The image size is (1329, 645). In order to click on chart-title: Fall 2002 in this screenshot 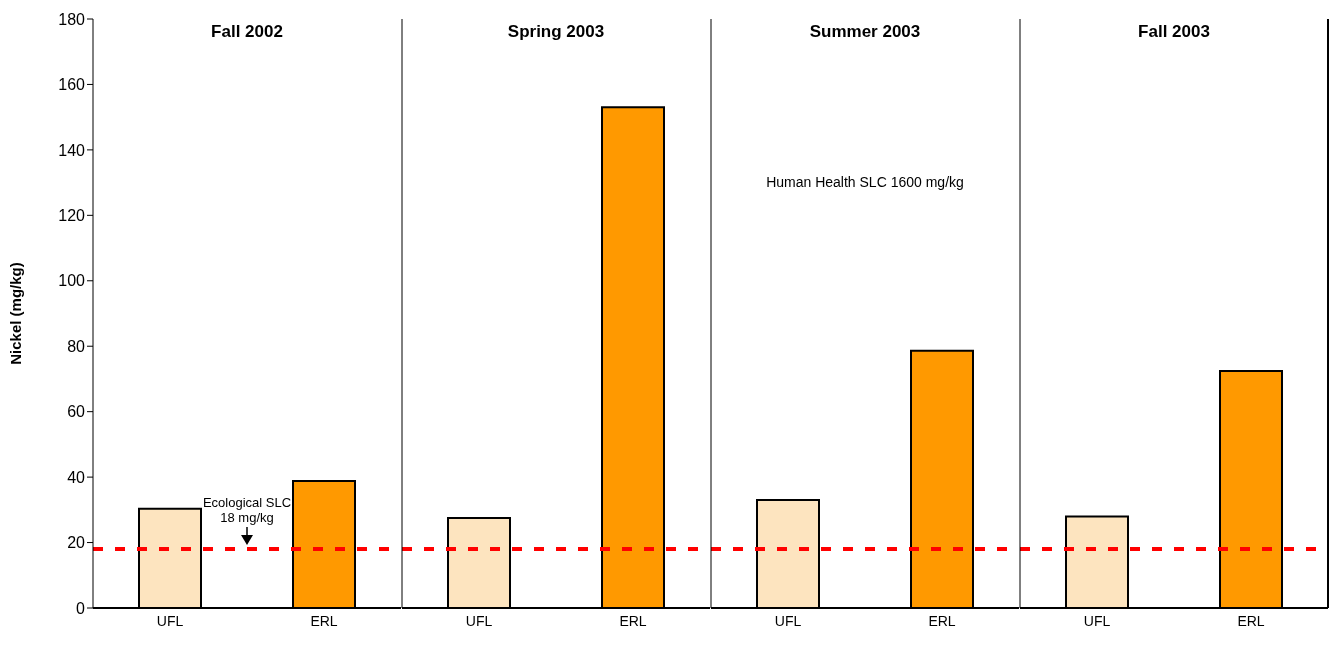, I will do `click(247, 32)`.